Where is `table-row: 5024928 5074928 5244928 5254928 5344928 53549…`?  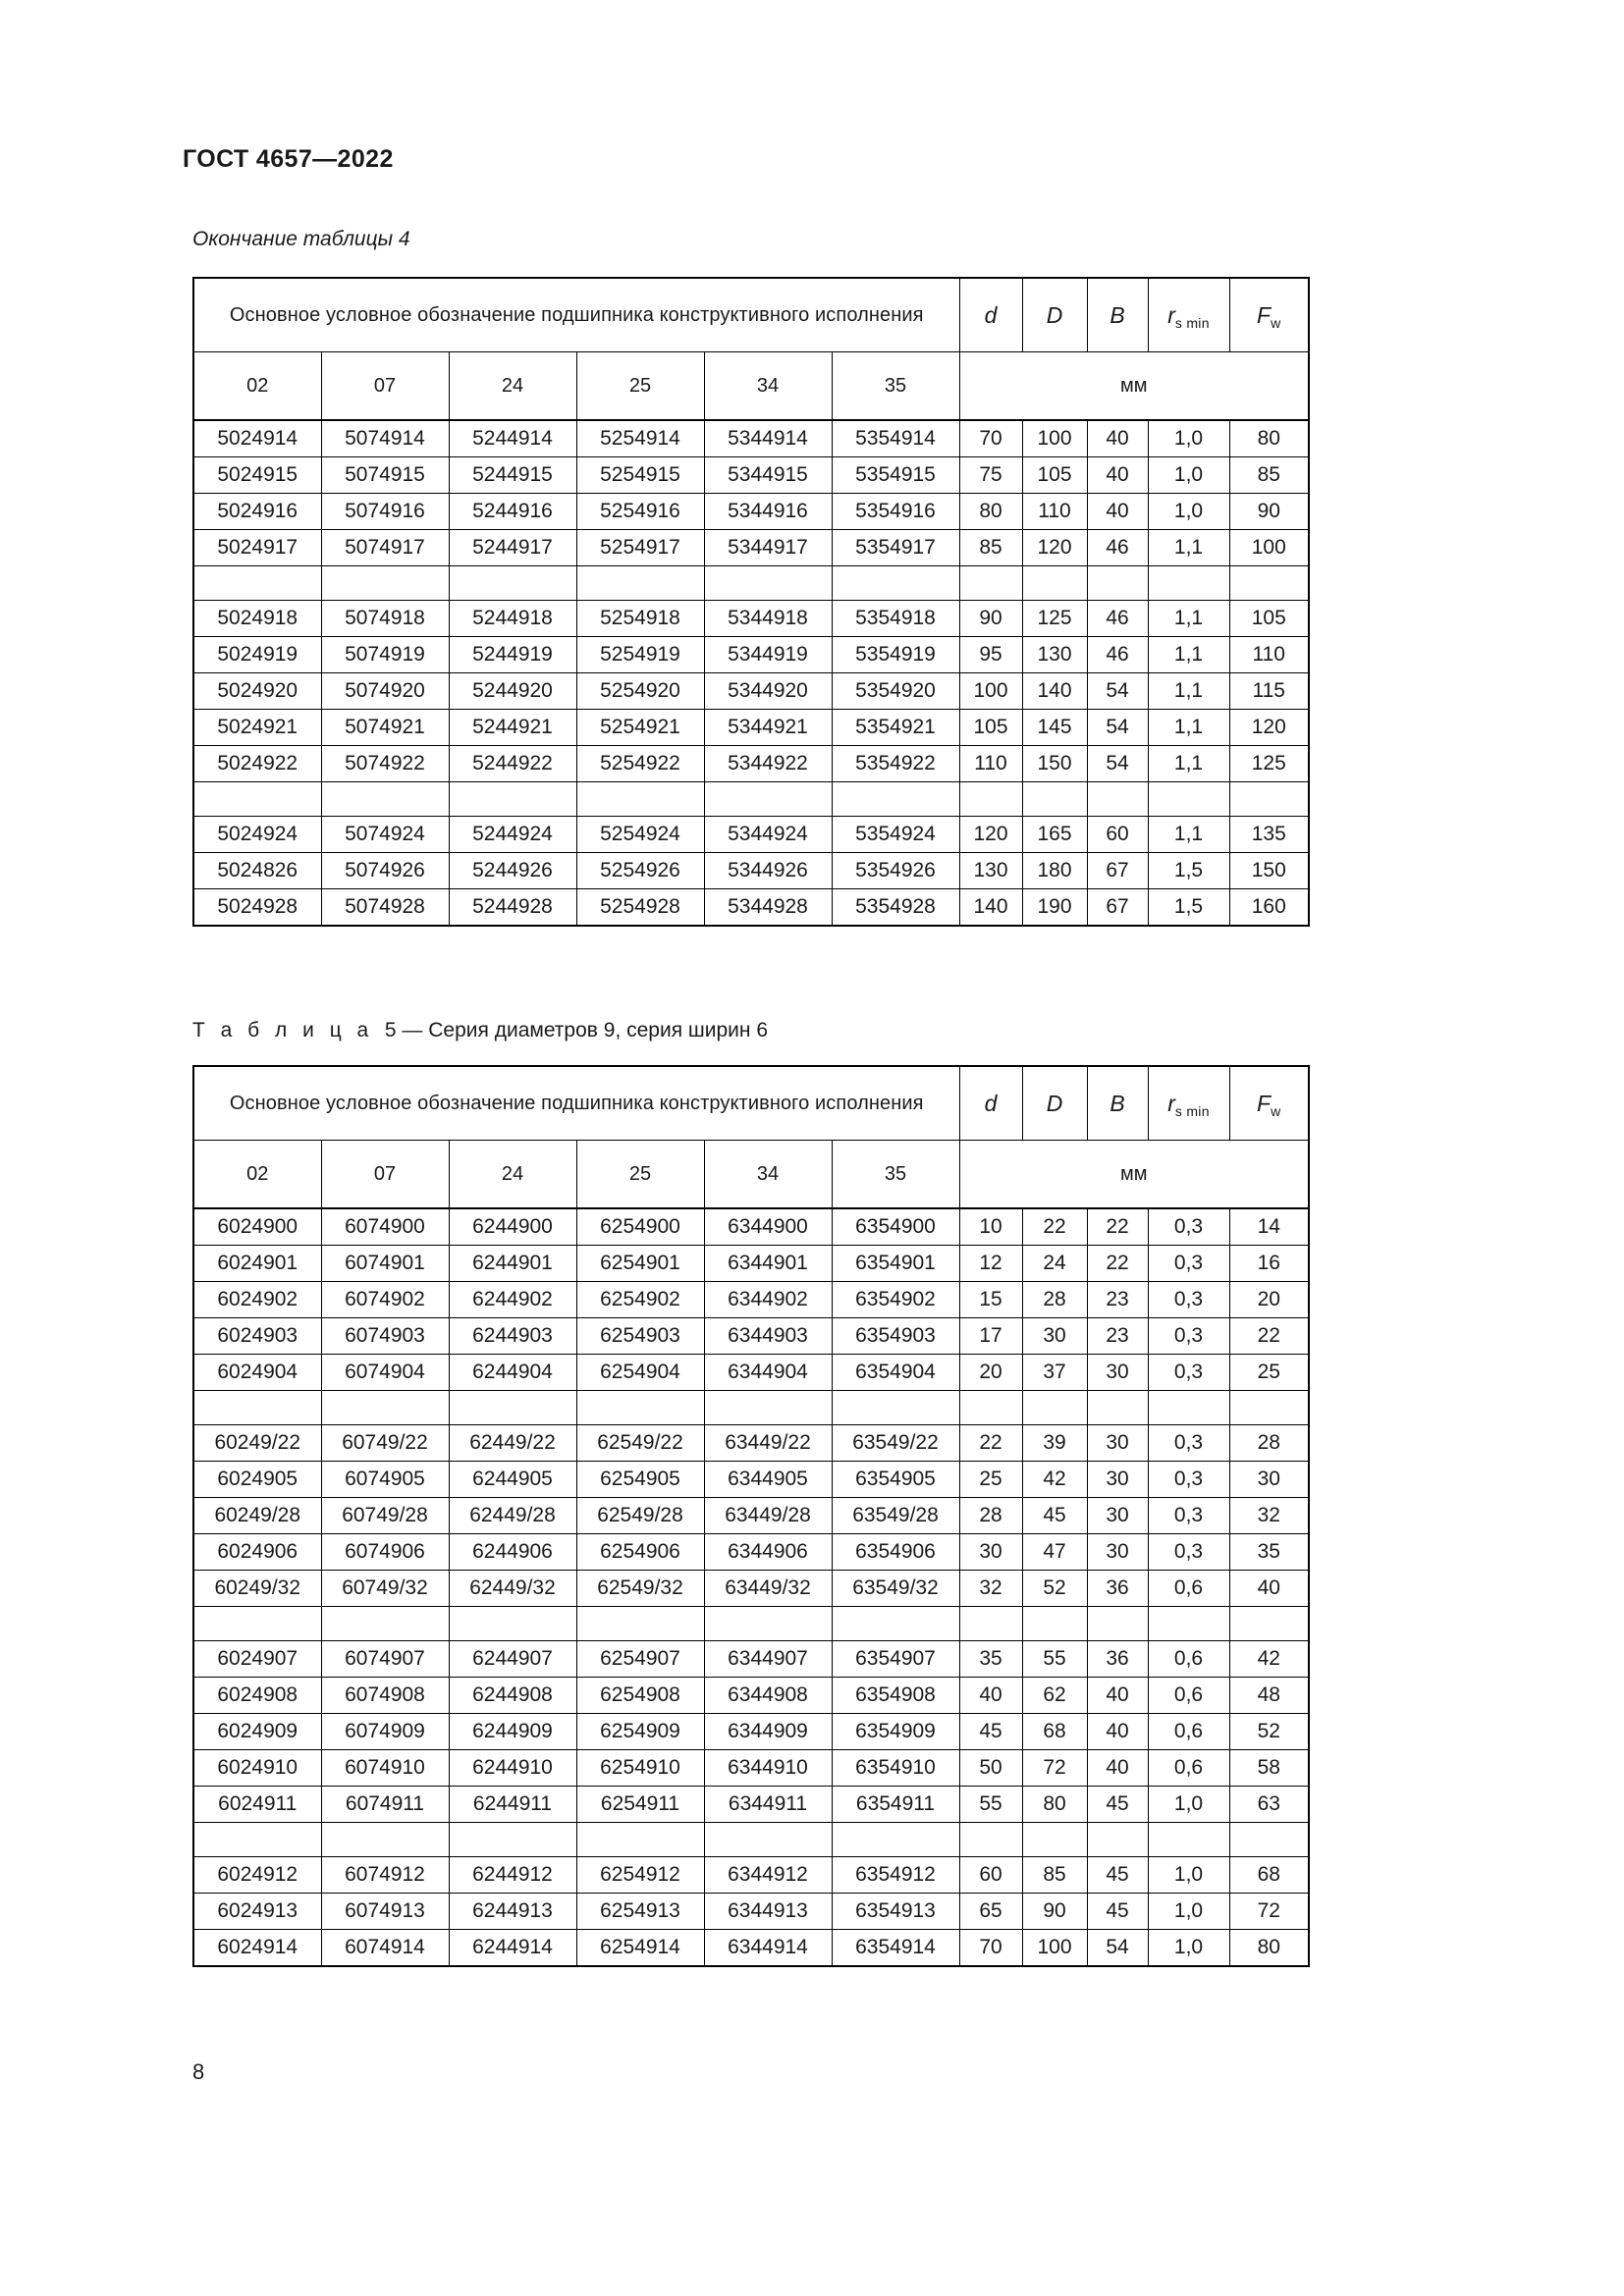 table-row: 5024928 5074928 5244928 5254928 5344928 53549… is located at coordinates (751, 907).